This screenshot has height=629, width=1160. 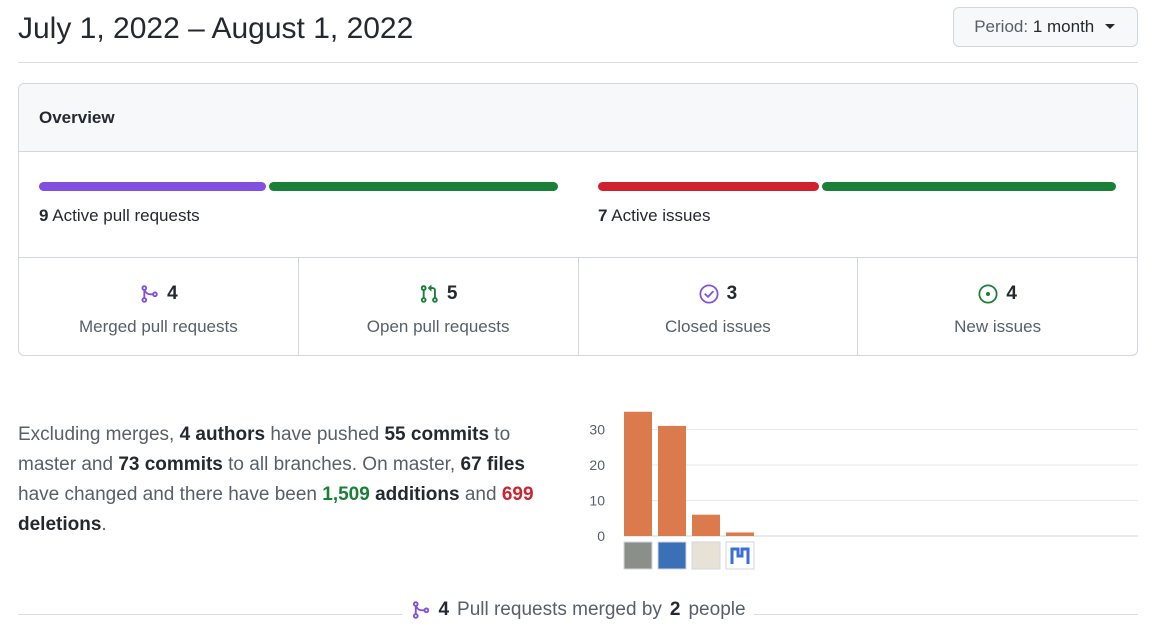 I want to click on new-issue-icon, so click(x=988, y=294).